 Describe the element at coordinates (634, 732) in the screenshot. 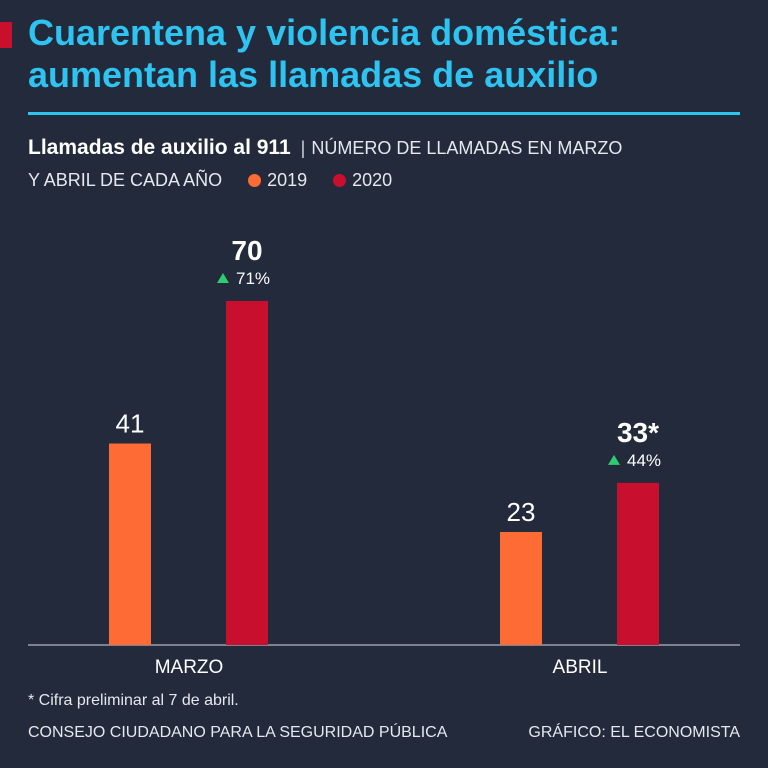

I see `graphic-credit: GRÁFICO: EL ECONOMISTA` at that location.